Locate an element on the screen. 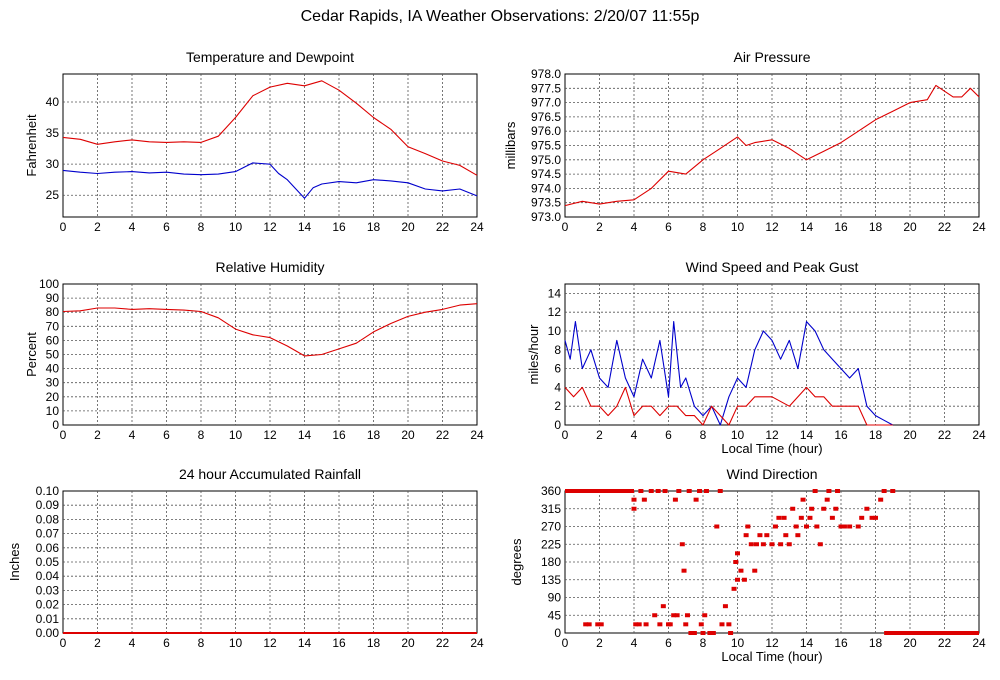  y-tick-label: 0.06 is located at coordinates (48, 548).